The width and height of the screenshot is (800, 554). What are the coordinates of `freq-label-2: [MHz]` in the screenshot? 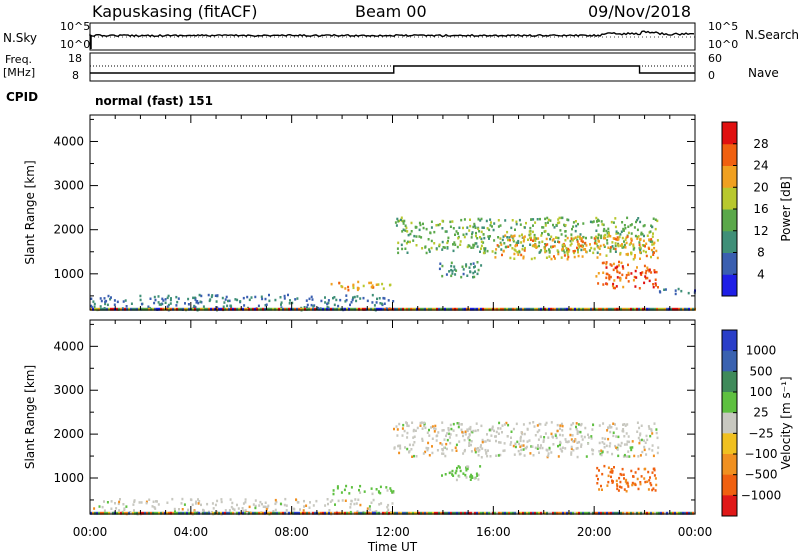 It's located at (19, 72).